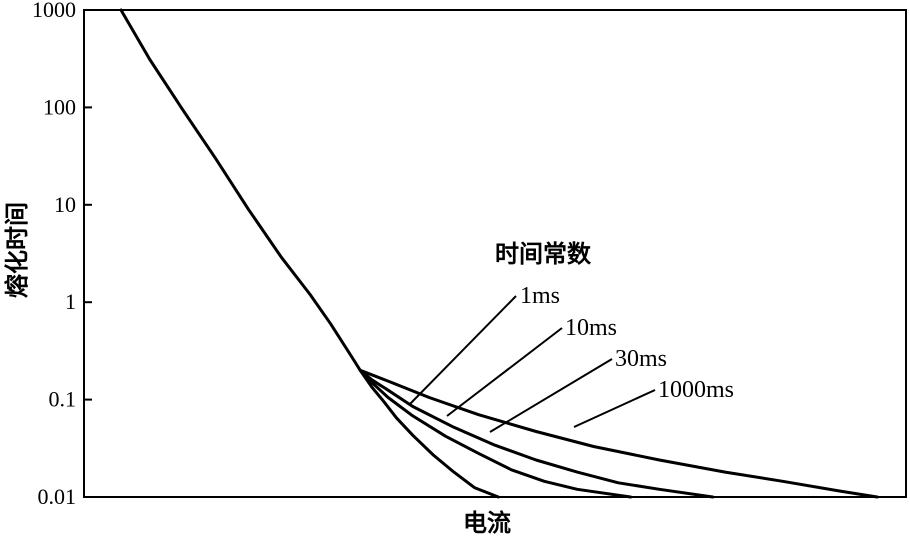 Image resolution: width=910 pixels, height=537 pixels. I want to click on annotation-leader-1ms, so click(462, 350).